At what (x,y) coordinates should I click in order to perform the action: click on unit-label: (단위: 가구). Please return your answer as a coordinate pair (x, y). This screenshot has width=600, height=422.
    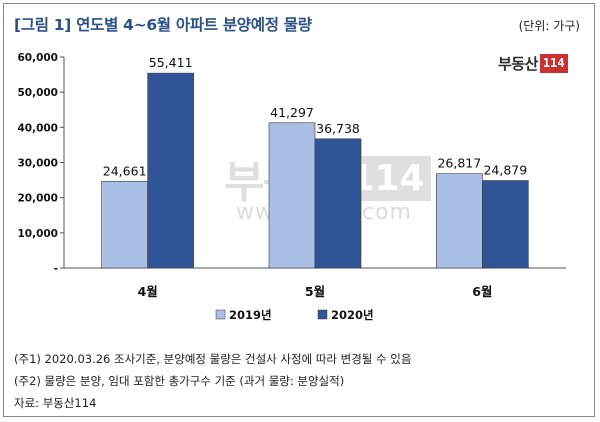
    Looking at the image, I should click on (549, 26).